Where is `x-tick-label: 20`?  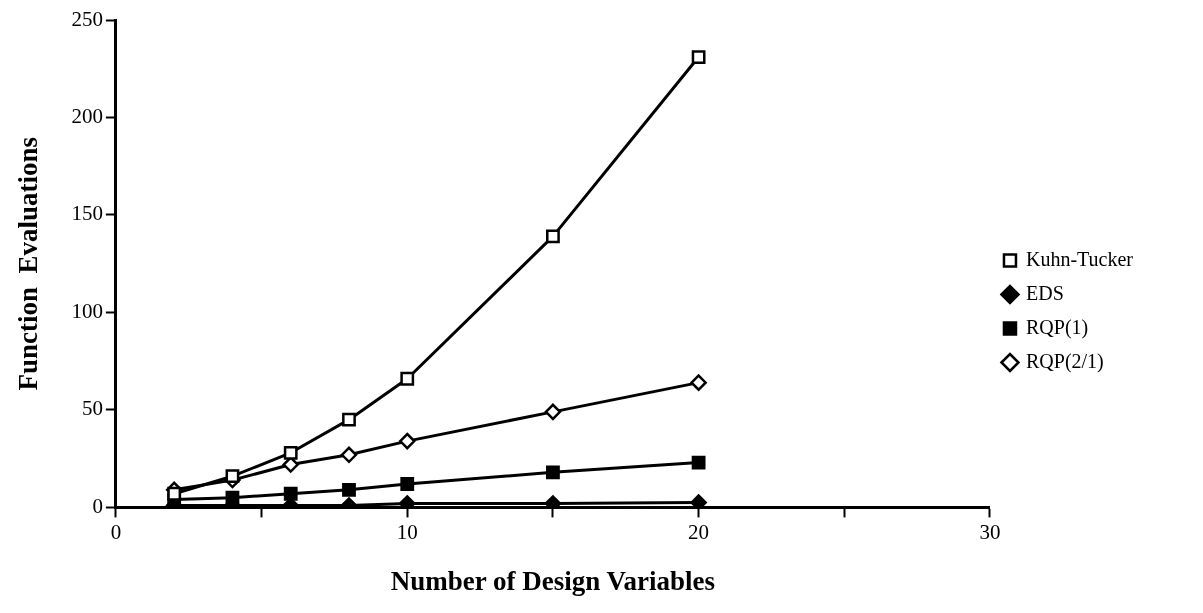 x-tick-label: 20 is located at coordinates (699, 531).